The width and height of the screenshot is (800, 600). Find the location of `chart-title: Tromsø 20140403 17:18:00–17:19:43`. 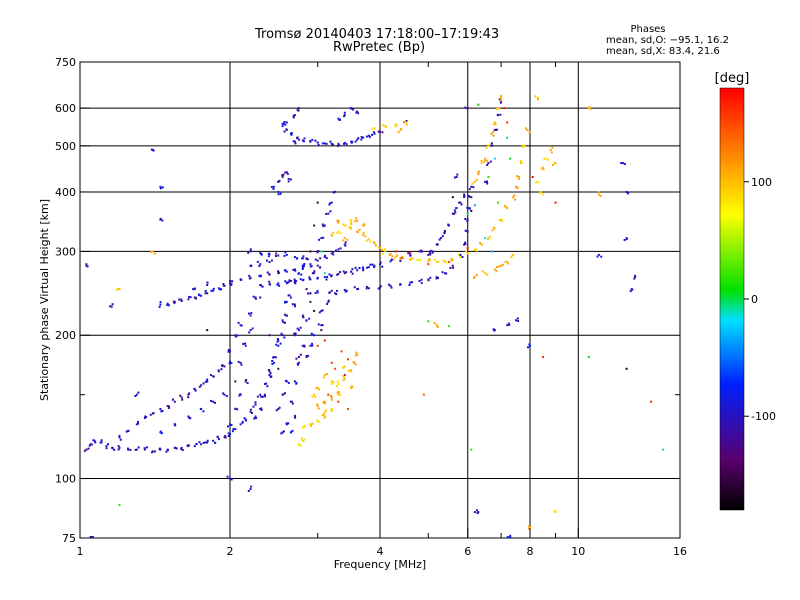

chart-title: Tromsø 20140403 17:18:00–17:19:43 is located at coordinates (377, 34).